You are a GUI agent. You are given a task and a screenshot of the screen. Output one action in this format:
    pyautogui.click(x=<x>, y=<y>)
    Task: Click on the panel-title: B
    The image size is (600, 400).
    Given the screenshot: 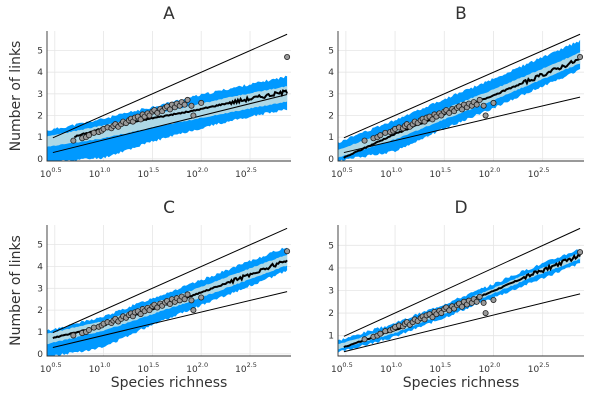 What is the action you would take?
    pyautogui.click(x=461, y=14)
    